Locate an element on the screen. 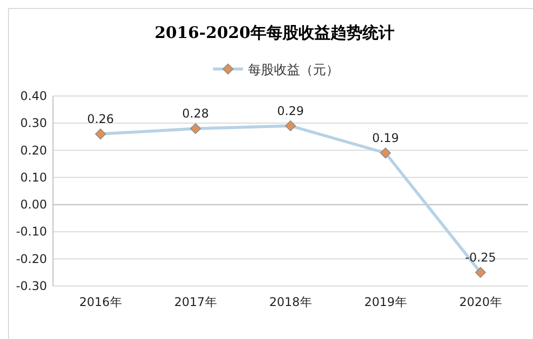 Image resolution: width=533 pixels, height=339 pixels. y-tick-label: 0.20 is located at coordinates (33, 150).